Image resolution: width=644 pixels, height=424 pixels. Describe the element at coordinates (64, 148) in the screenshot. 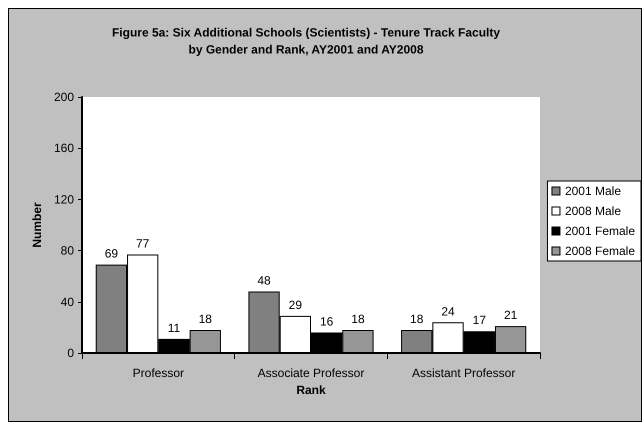

I see `y-tick-label: 160` at that location.